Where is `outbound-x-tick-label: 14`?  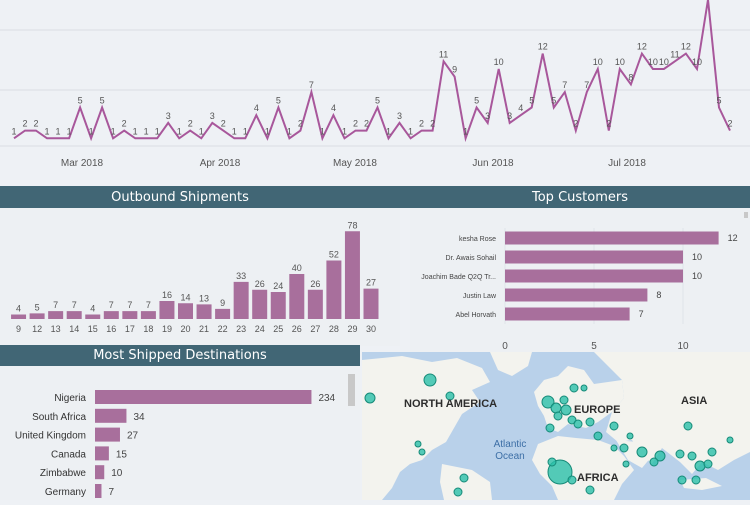
outbound-x-tick-label: 14 is located at coordinates (74, 329).